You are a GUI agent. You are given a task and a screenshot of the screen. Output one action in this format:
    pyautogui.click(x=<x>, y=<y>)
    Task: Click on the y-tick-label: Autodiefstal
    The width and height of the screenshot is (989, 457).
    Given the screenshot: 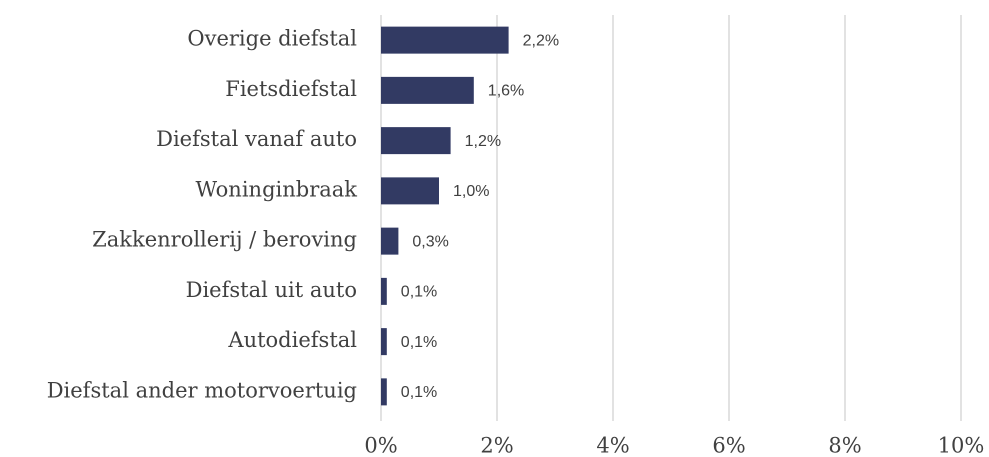 What is the action you would take?
    pyautogui.click(x=292, y=340)
    